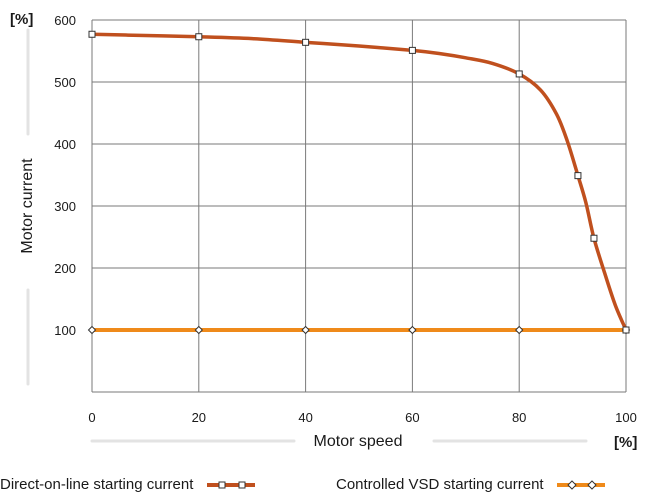 This screenshot has height=500, width=651. What do you see at coordinates (519, 417) in the screenshot?
I see `x-tick-label: 80` at bounding box center [519, 417].